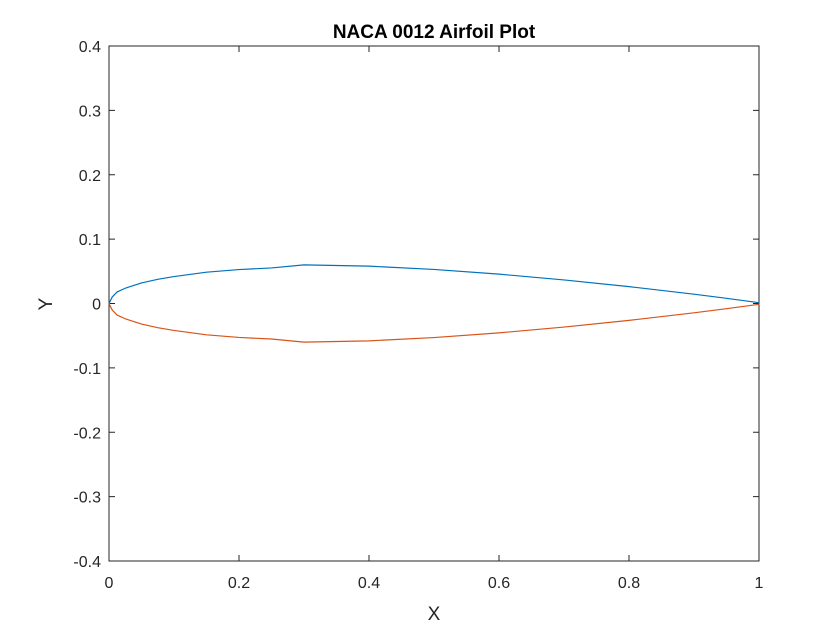 This screenshot has height=630, width=840. What do you see at coordinates (629, 583) in the screenshot?
I see `x-tick-label: 0.8` at bounding box center [629, 583].